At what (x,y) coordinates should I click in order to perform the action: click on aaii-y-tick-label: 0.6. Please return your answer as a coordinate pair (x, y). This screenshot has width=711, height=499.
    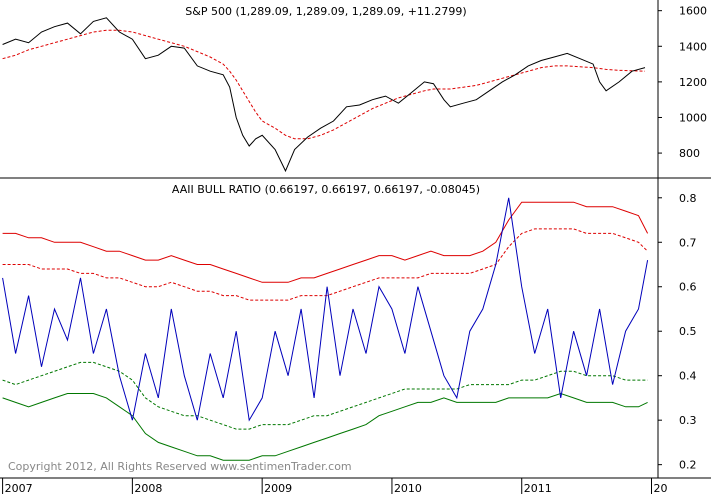
    Looking at the image, I should click on (688, 287).